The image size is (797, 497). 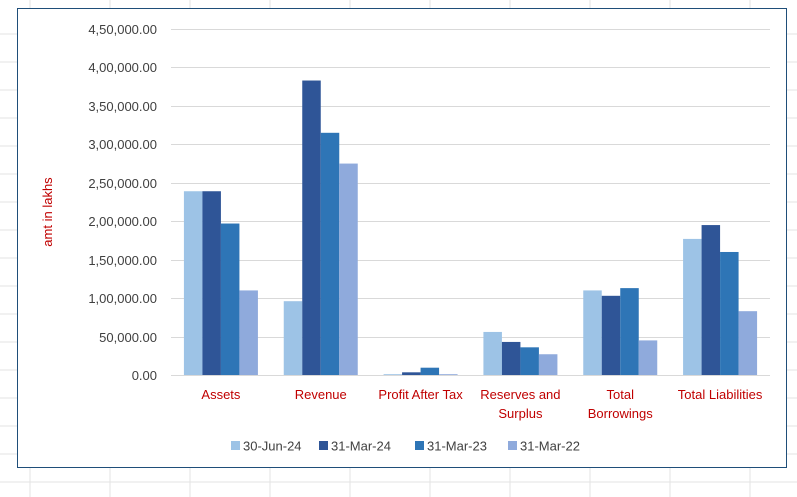 What do you see at coordinates (122, 298) in the screenshot?
I see `y-tick-label: 1,00,000.00` at bounding box center [122, 298].